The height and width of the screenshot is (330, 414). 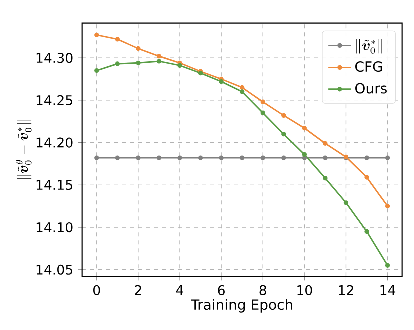 What do you see at coordinates (54, 185) in the screenshot?
I see `y-tick-label: 14.15` at bounding box center [54, 185].